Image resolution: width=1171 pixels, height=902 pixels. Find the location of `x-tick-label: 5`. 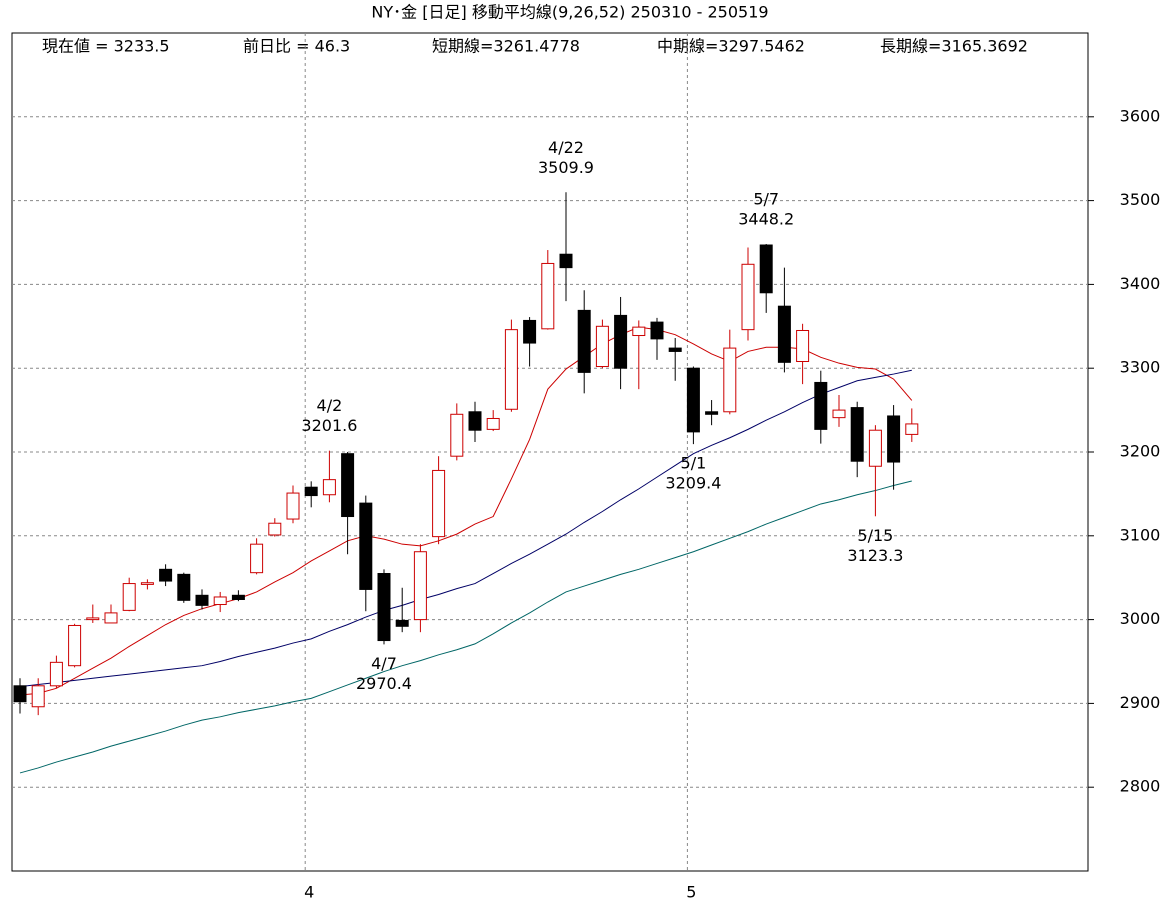

x-tick-label: 5 is located at coordinates (691, 892).